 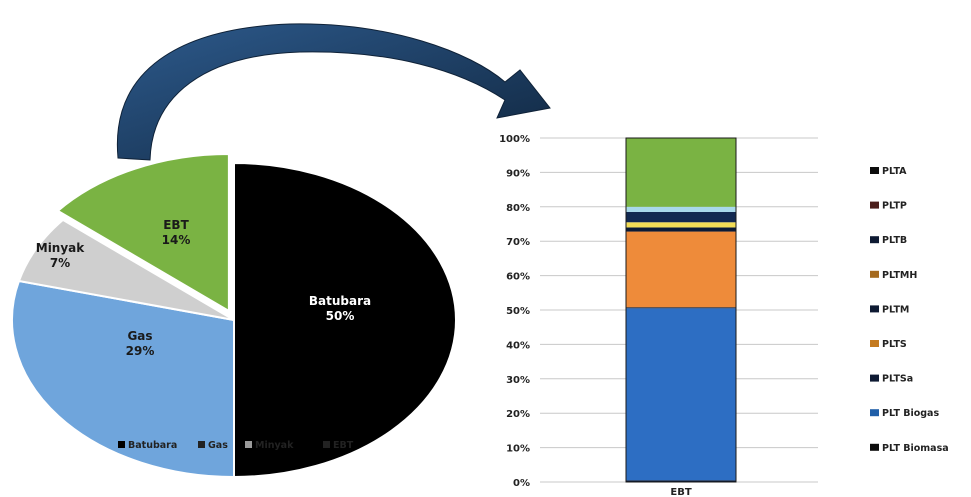 I want to click on pie-legend-label-gas: Gas, so click(x=218, y=445).